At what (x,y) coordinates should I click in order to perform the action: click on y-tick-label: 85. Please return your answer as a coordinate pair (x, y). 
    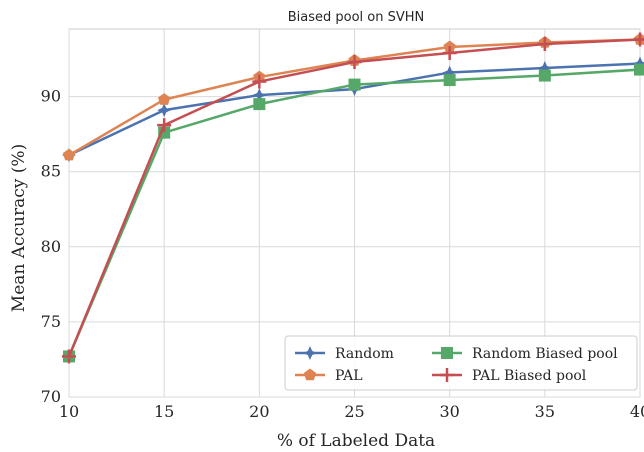
    Looking at the image, I should click on (51, 171).